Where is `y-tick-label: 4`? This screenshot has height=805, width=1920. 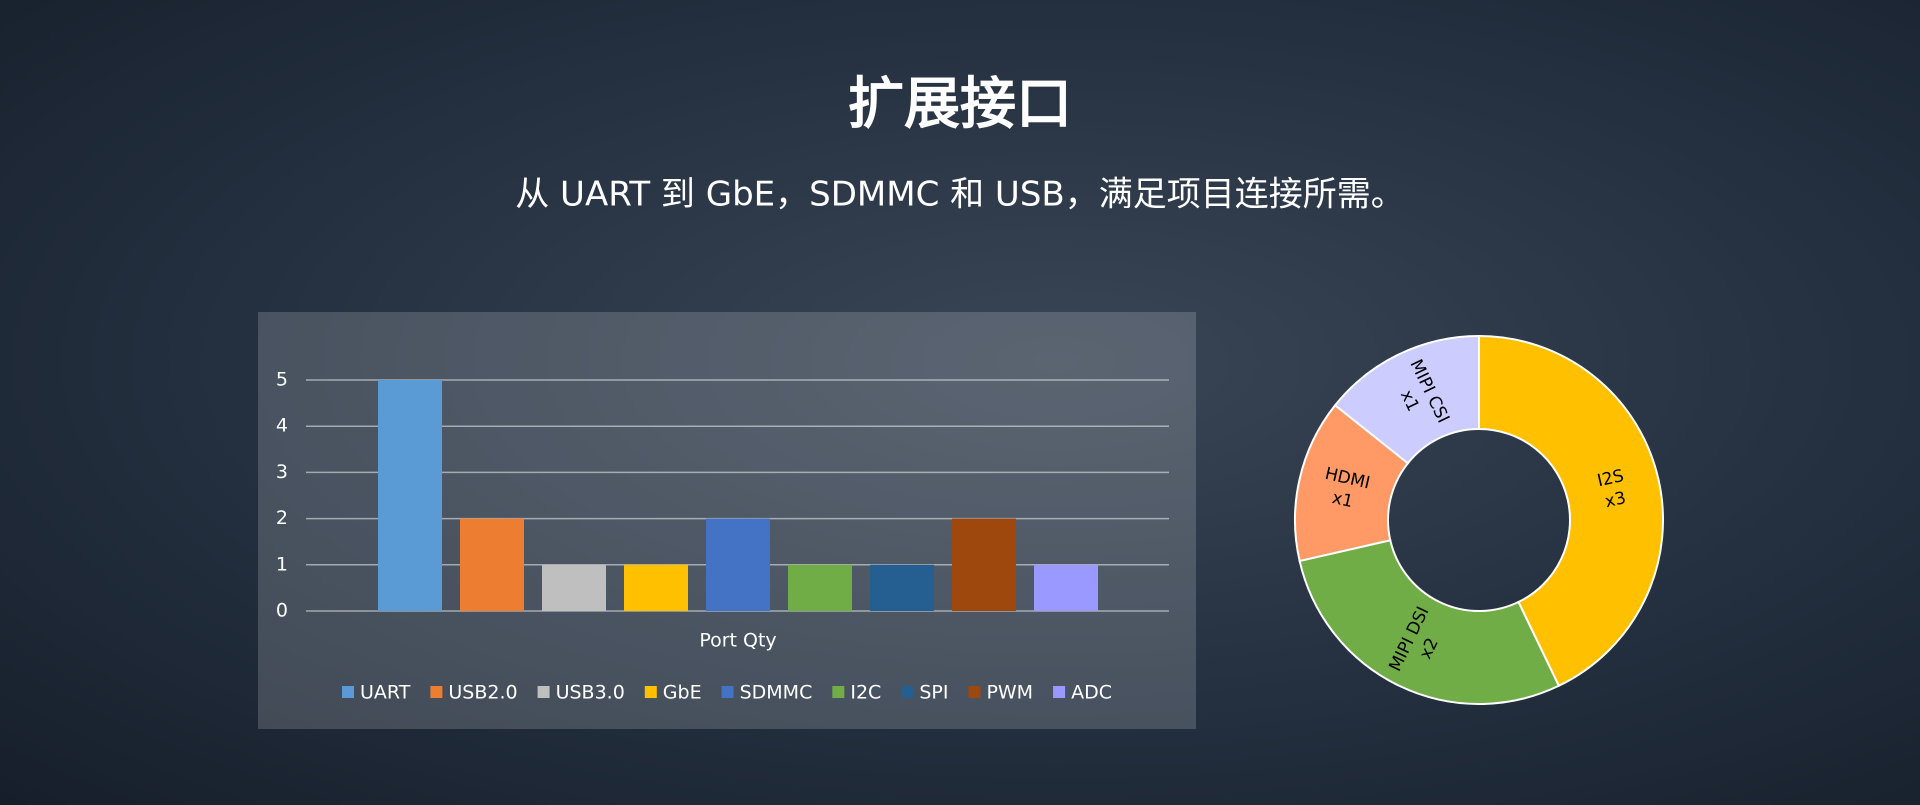
y-tick-label: 4 is located at coordinates (282, 426).